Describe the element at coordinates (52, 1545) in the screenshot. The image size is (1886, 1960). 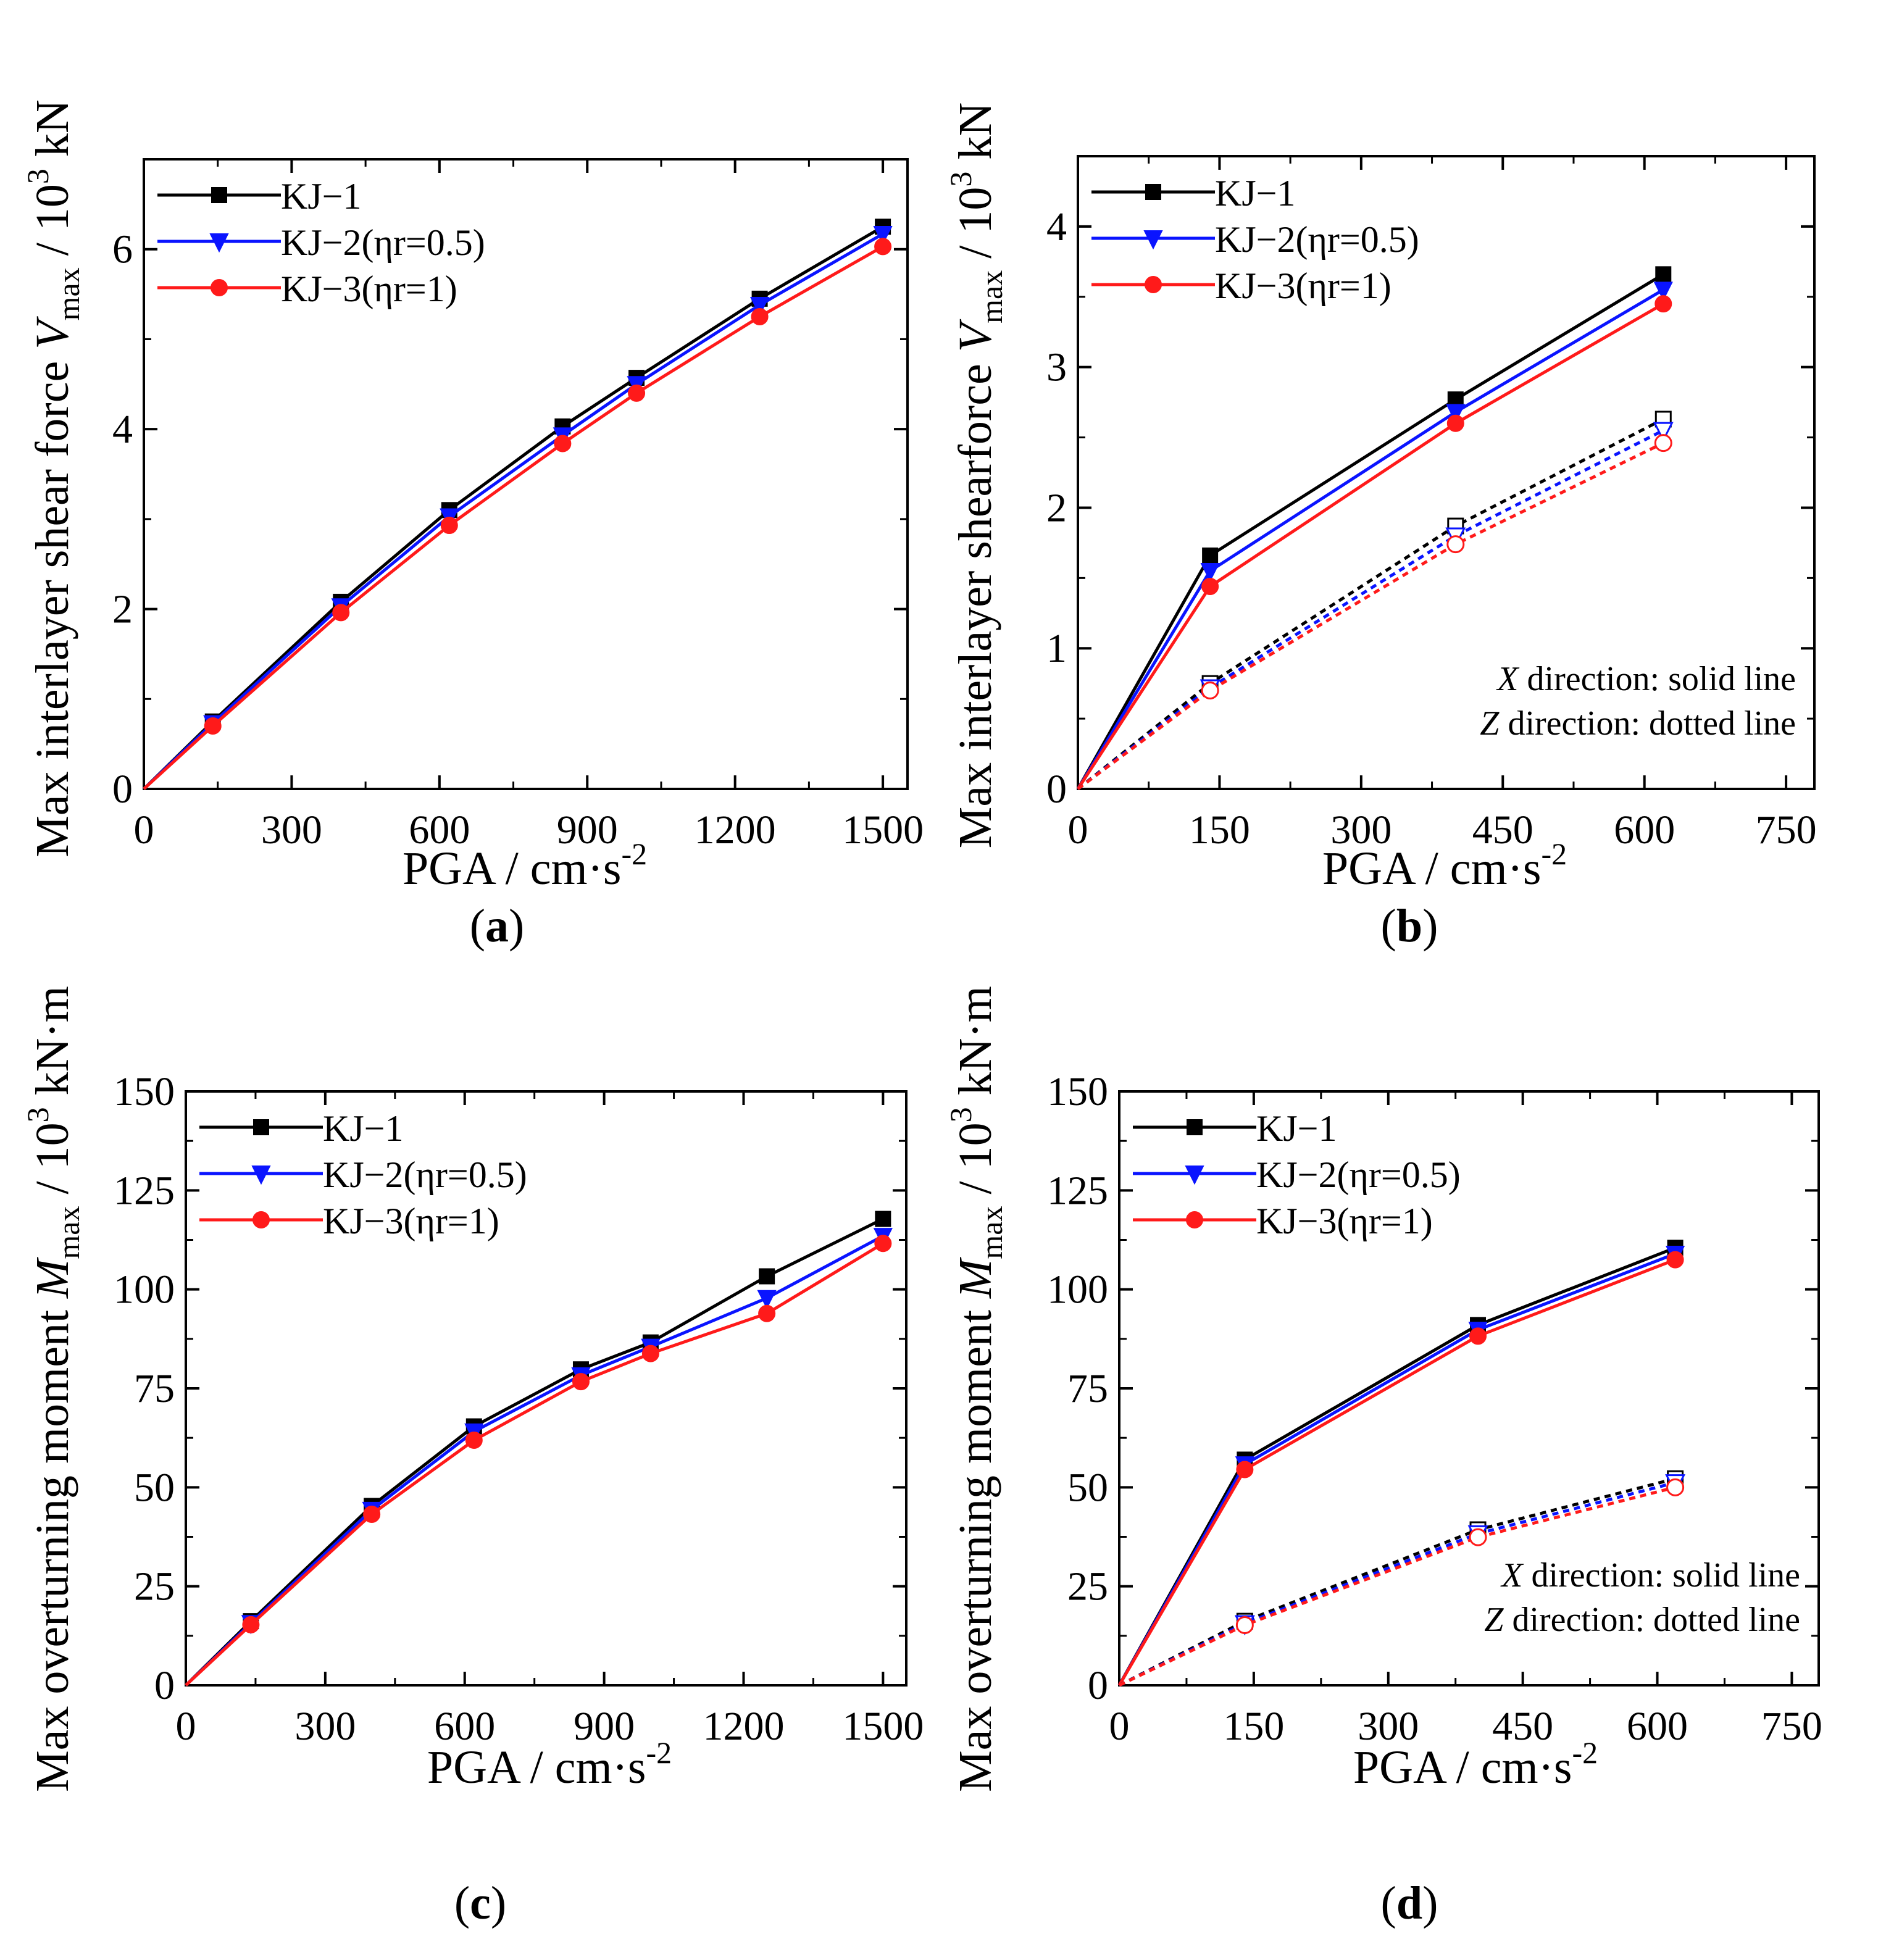
I see `y-axis-label-text: Max overturning moment` at that location.